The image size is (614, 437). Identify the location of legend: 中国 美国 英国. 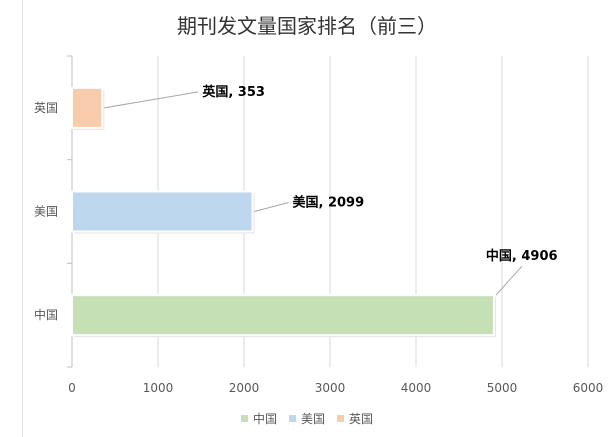
(307, 418).